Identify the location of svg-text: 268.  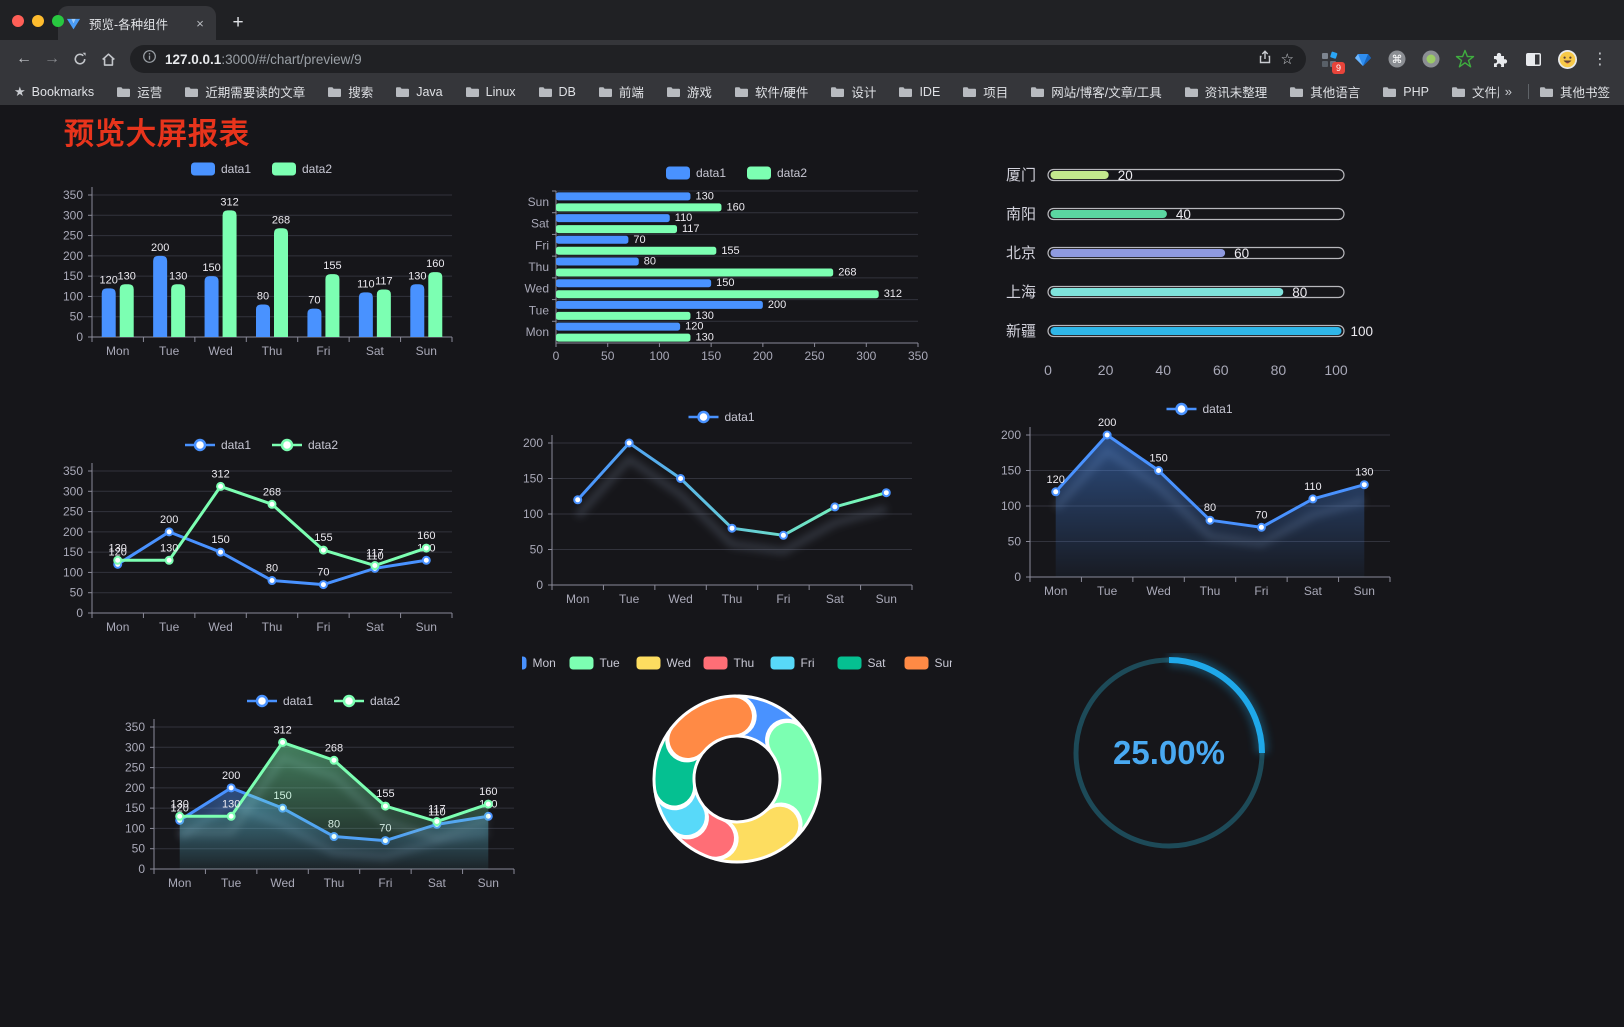
(847, 273).